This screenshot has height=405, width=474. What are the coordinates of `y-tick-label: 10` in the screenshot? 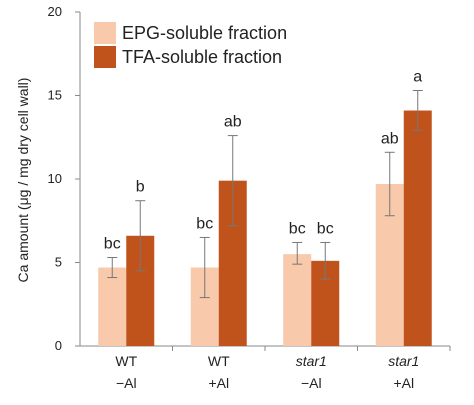 It's located at (55, 178).